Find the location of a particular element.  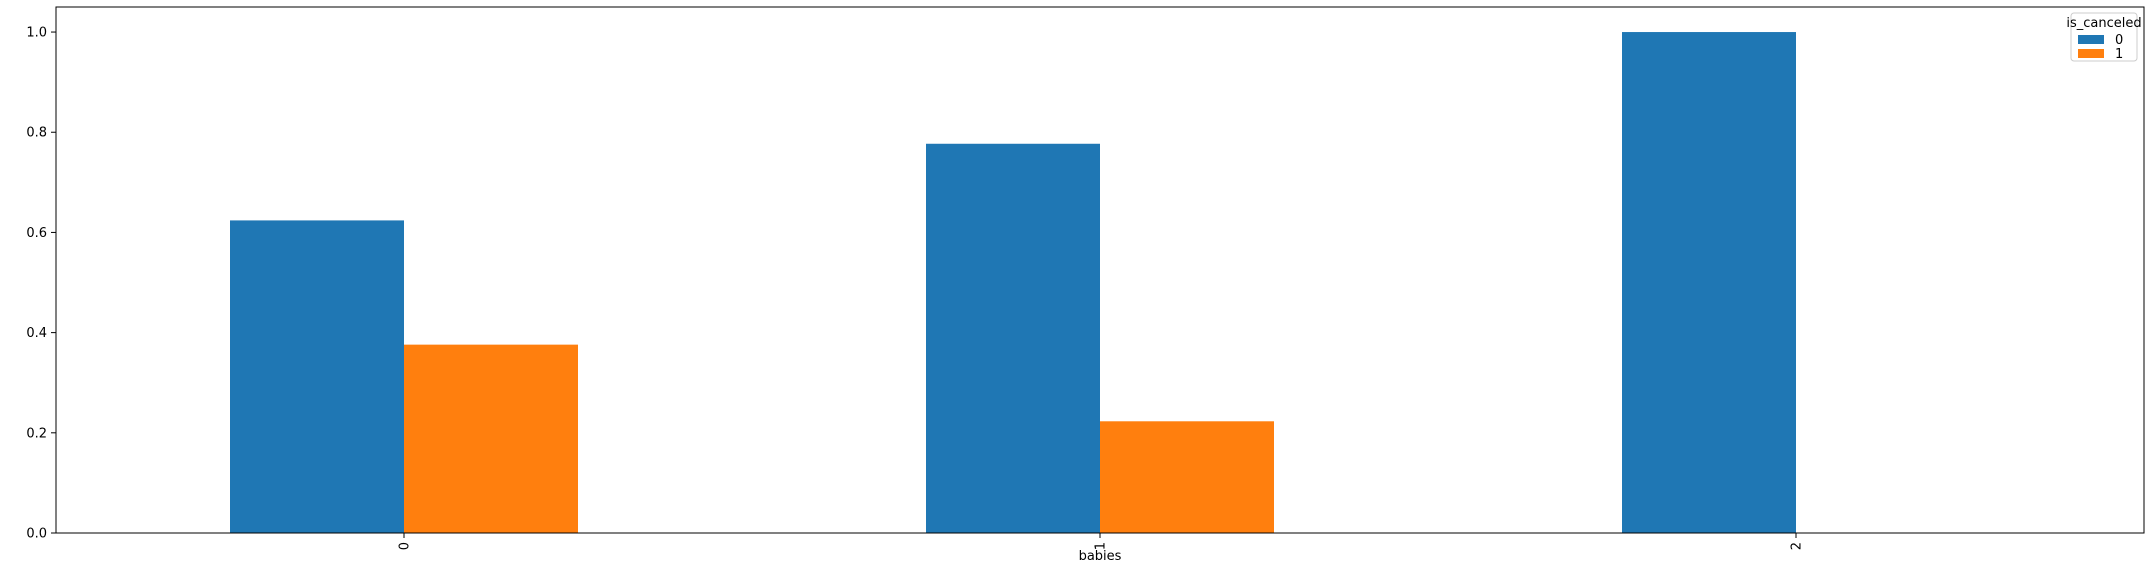

y-tick-label: 0.0 is located at coordinates (36, 534).